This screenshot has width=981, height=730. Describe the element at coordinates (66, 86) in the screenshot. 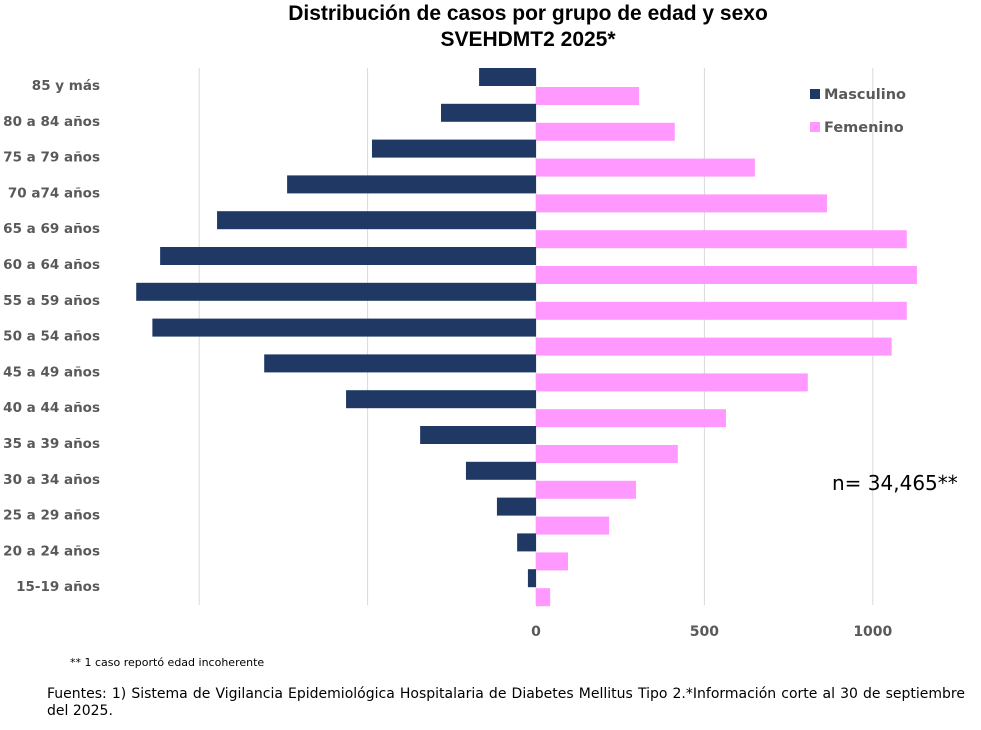

I see `y-tick-label: 85 y más` at that location.